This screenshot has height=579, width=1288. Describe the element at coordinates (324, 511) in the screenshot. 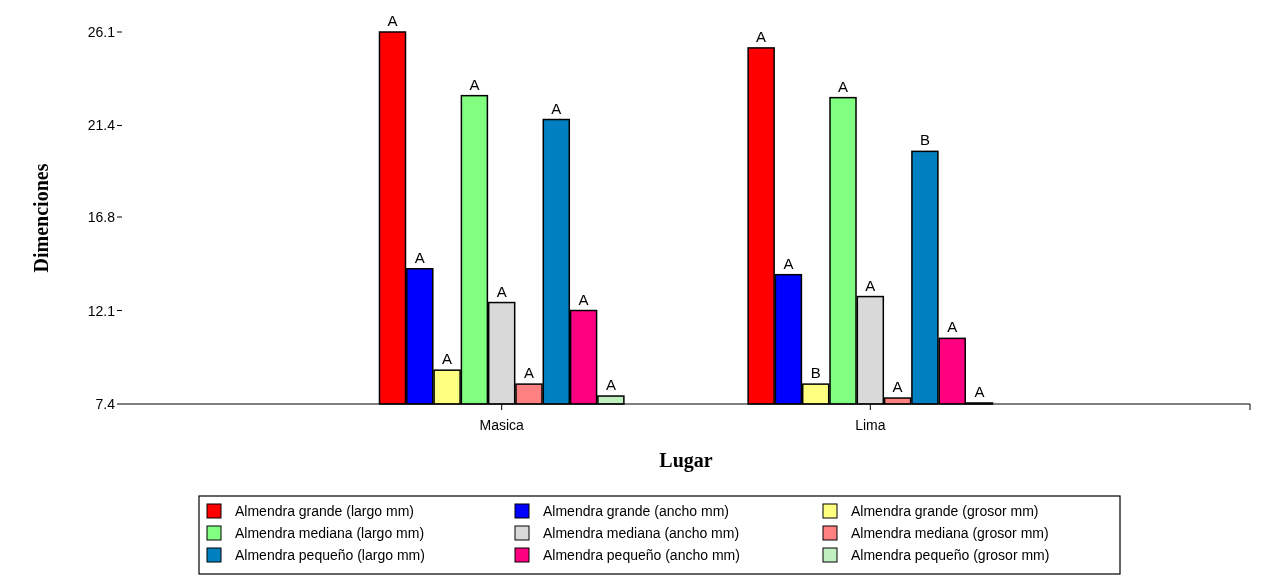

I see `legend-label: Almendra grande (largo mm)` at that location.